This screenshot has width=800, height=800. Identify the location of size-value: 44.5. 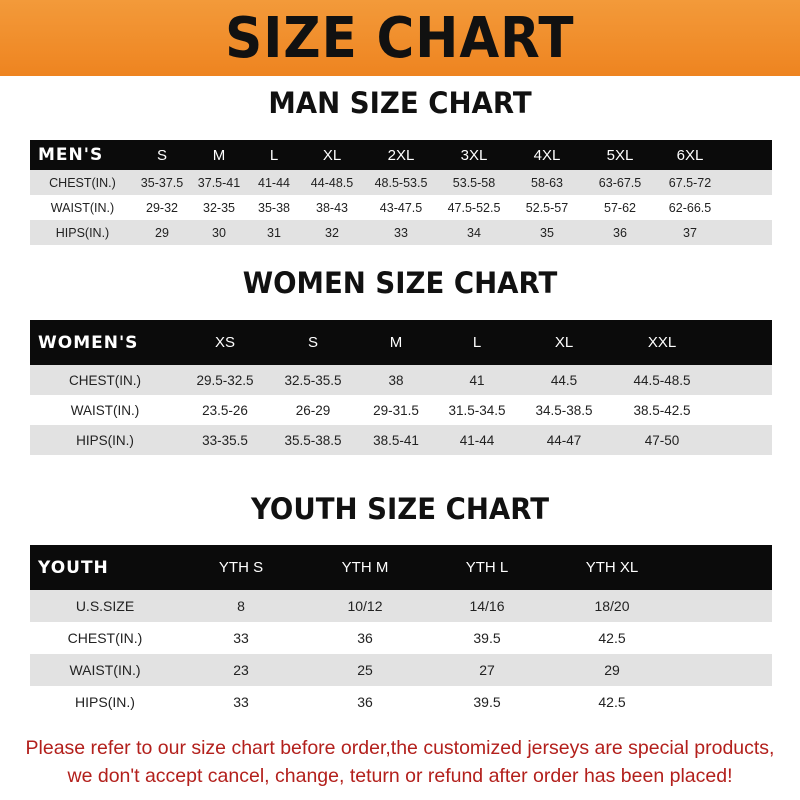
(564, 380).